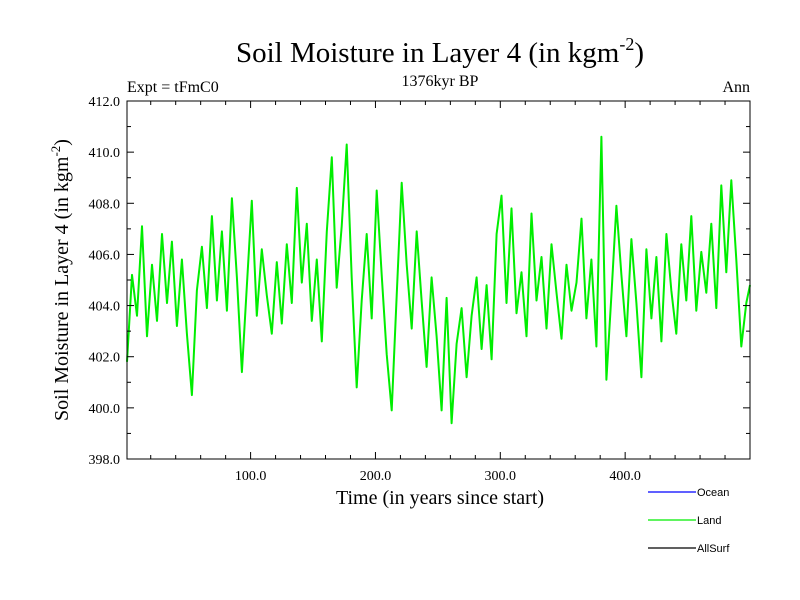 The image size is (800, 600). Describe the element at coordinates (62, 288) in the screenshot. I see `y-axis-label-main: Soil Moisture in Layer 4 (in kgm` at that location.